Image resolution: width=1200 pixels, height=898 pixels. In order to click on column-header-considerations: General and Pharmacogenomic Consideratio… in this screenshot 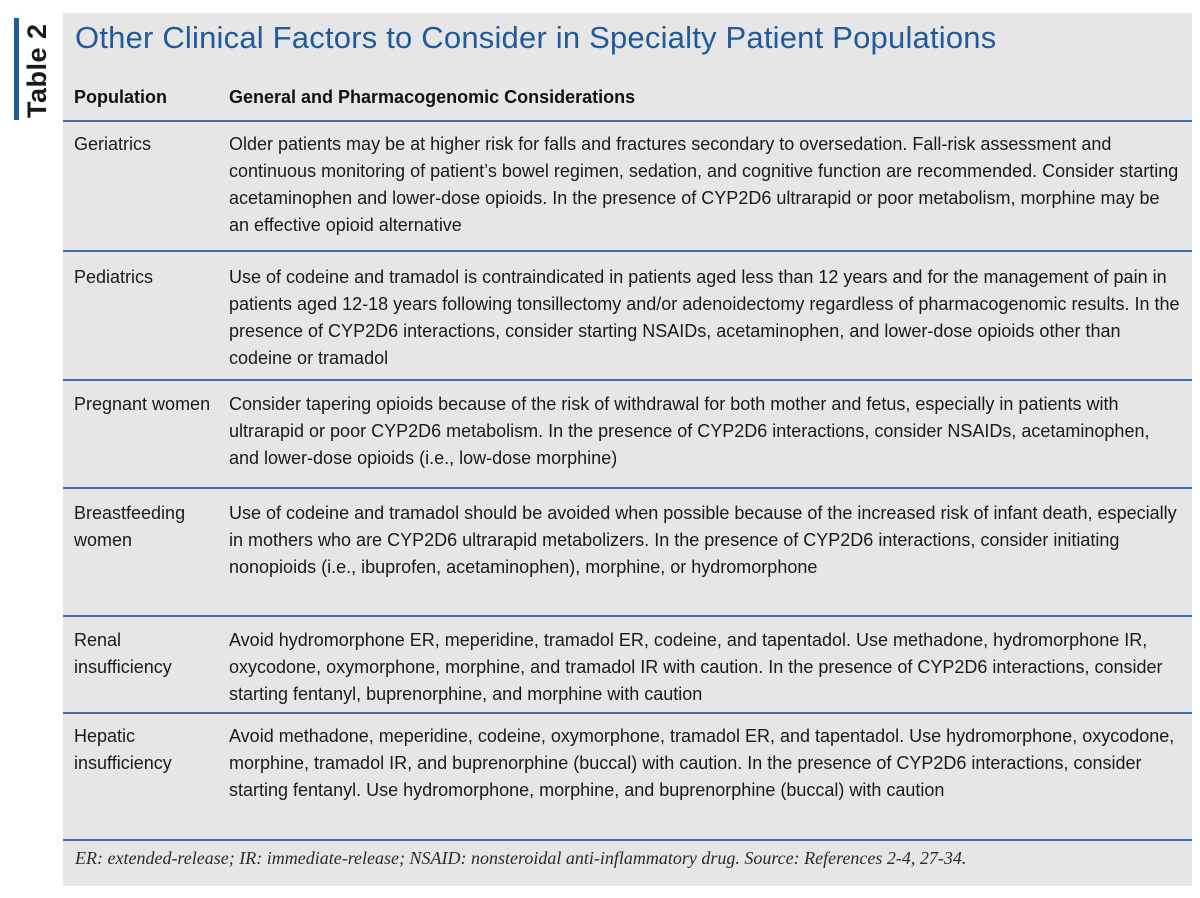, I will do `click(432, 97)`.